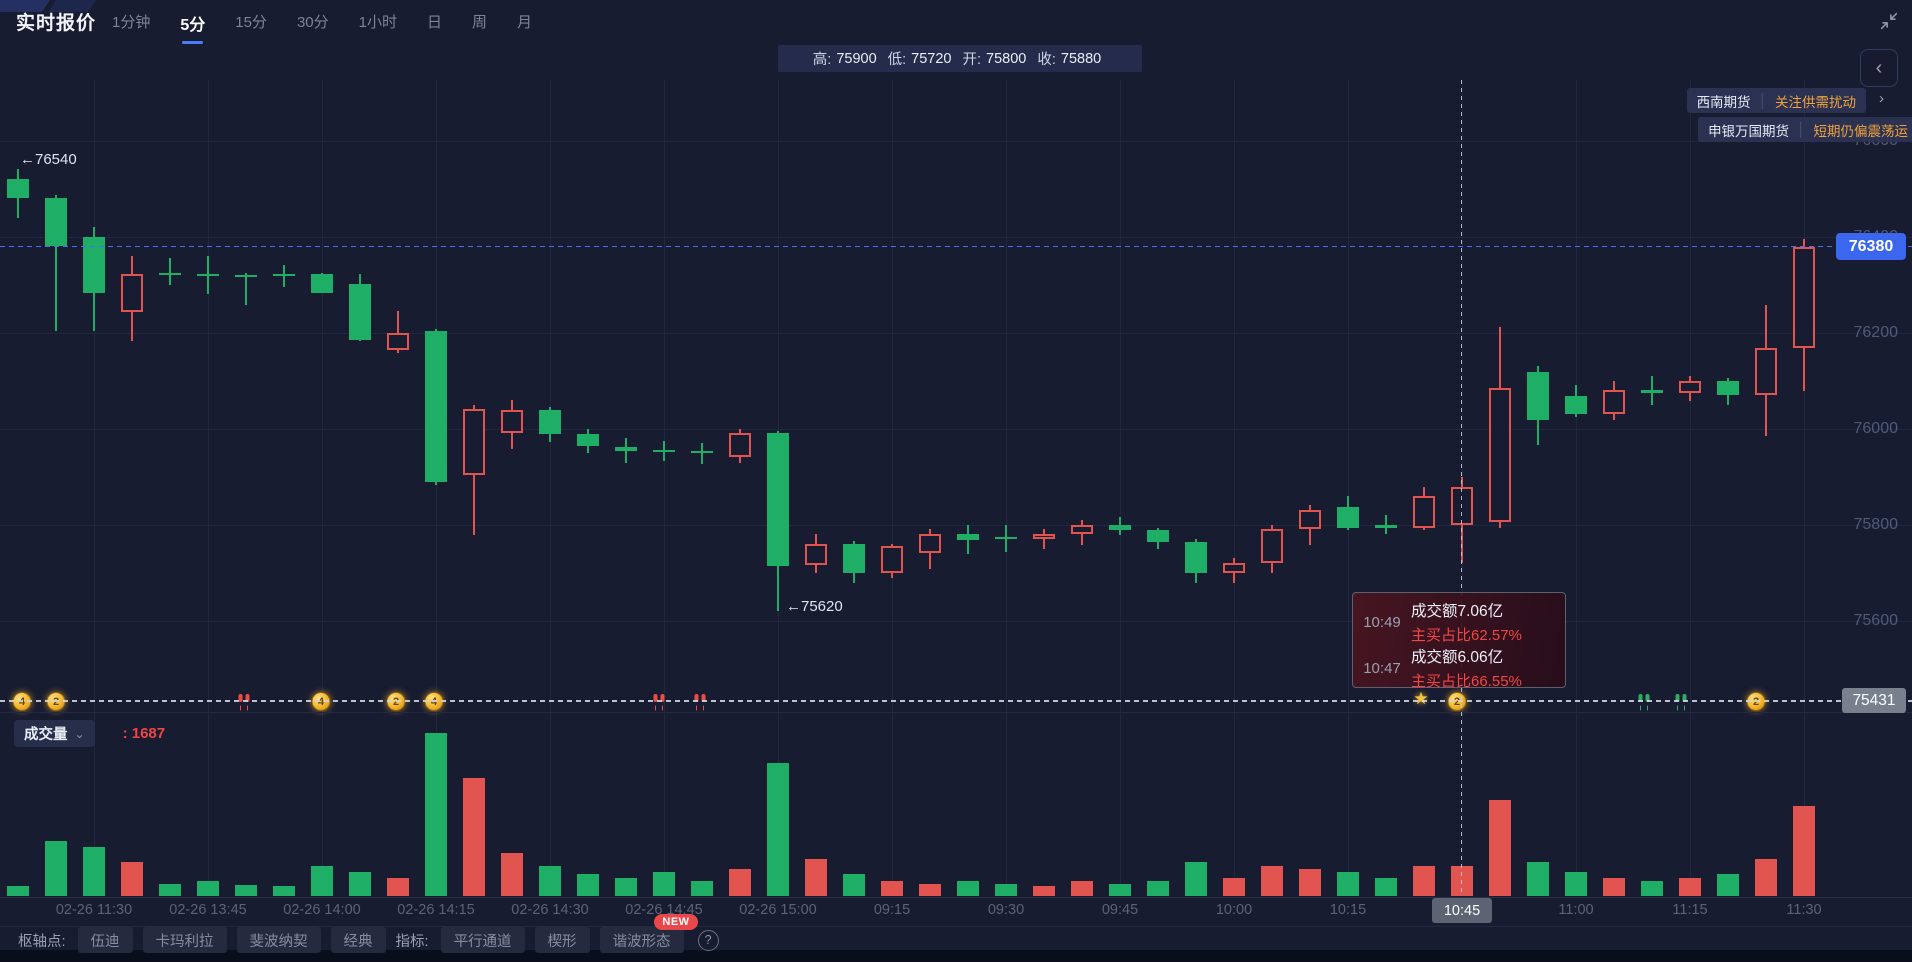  What do you see at coordinates (412, 941) in the screenshot?
I see `indicator-label: 指标:` at bounding box center [412, 941].